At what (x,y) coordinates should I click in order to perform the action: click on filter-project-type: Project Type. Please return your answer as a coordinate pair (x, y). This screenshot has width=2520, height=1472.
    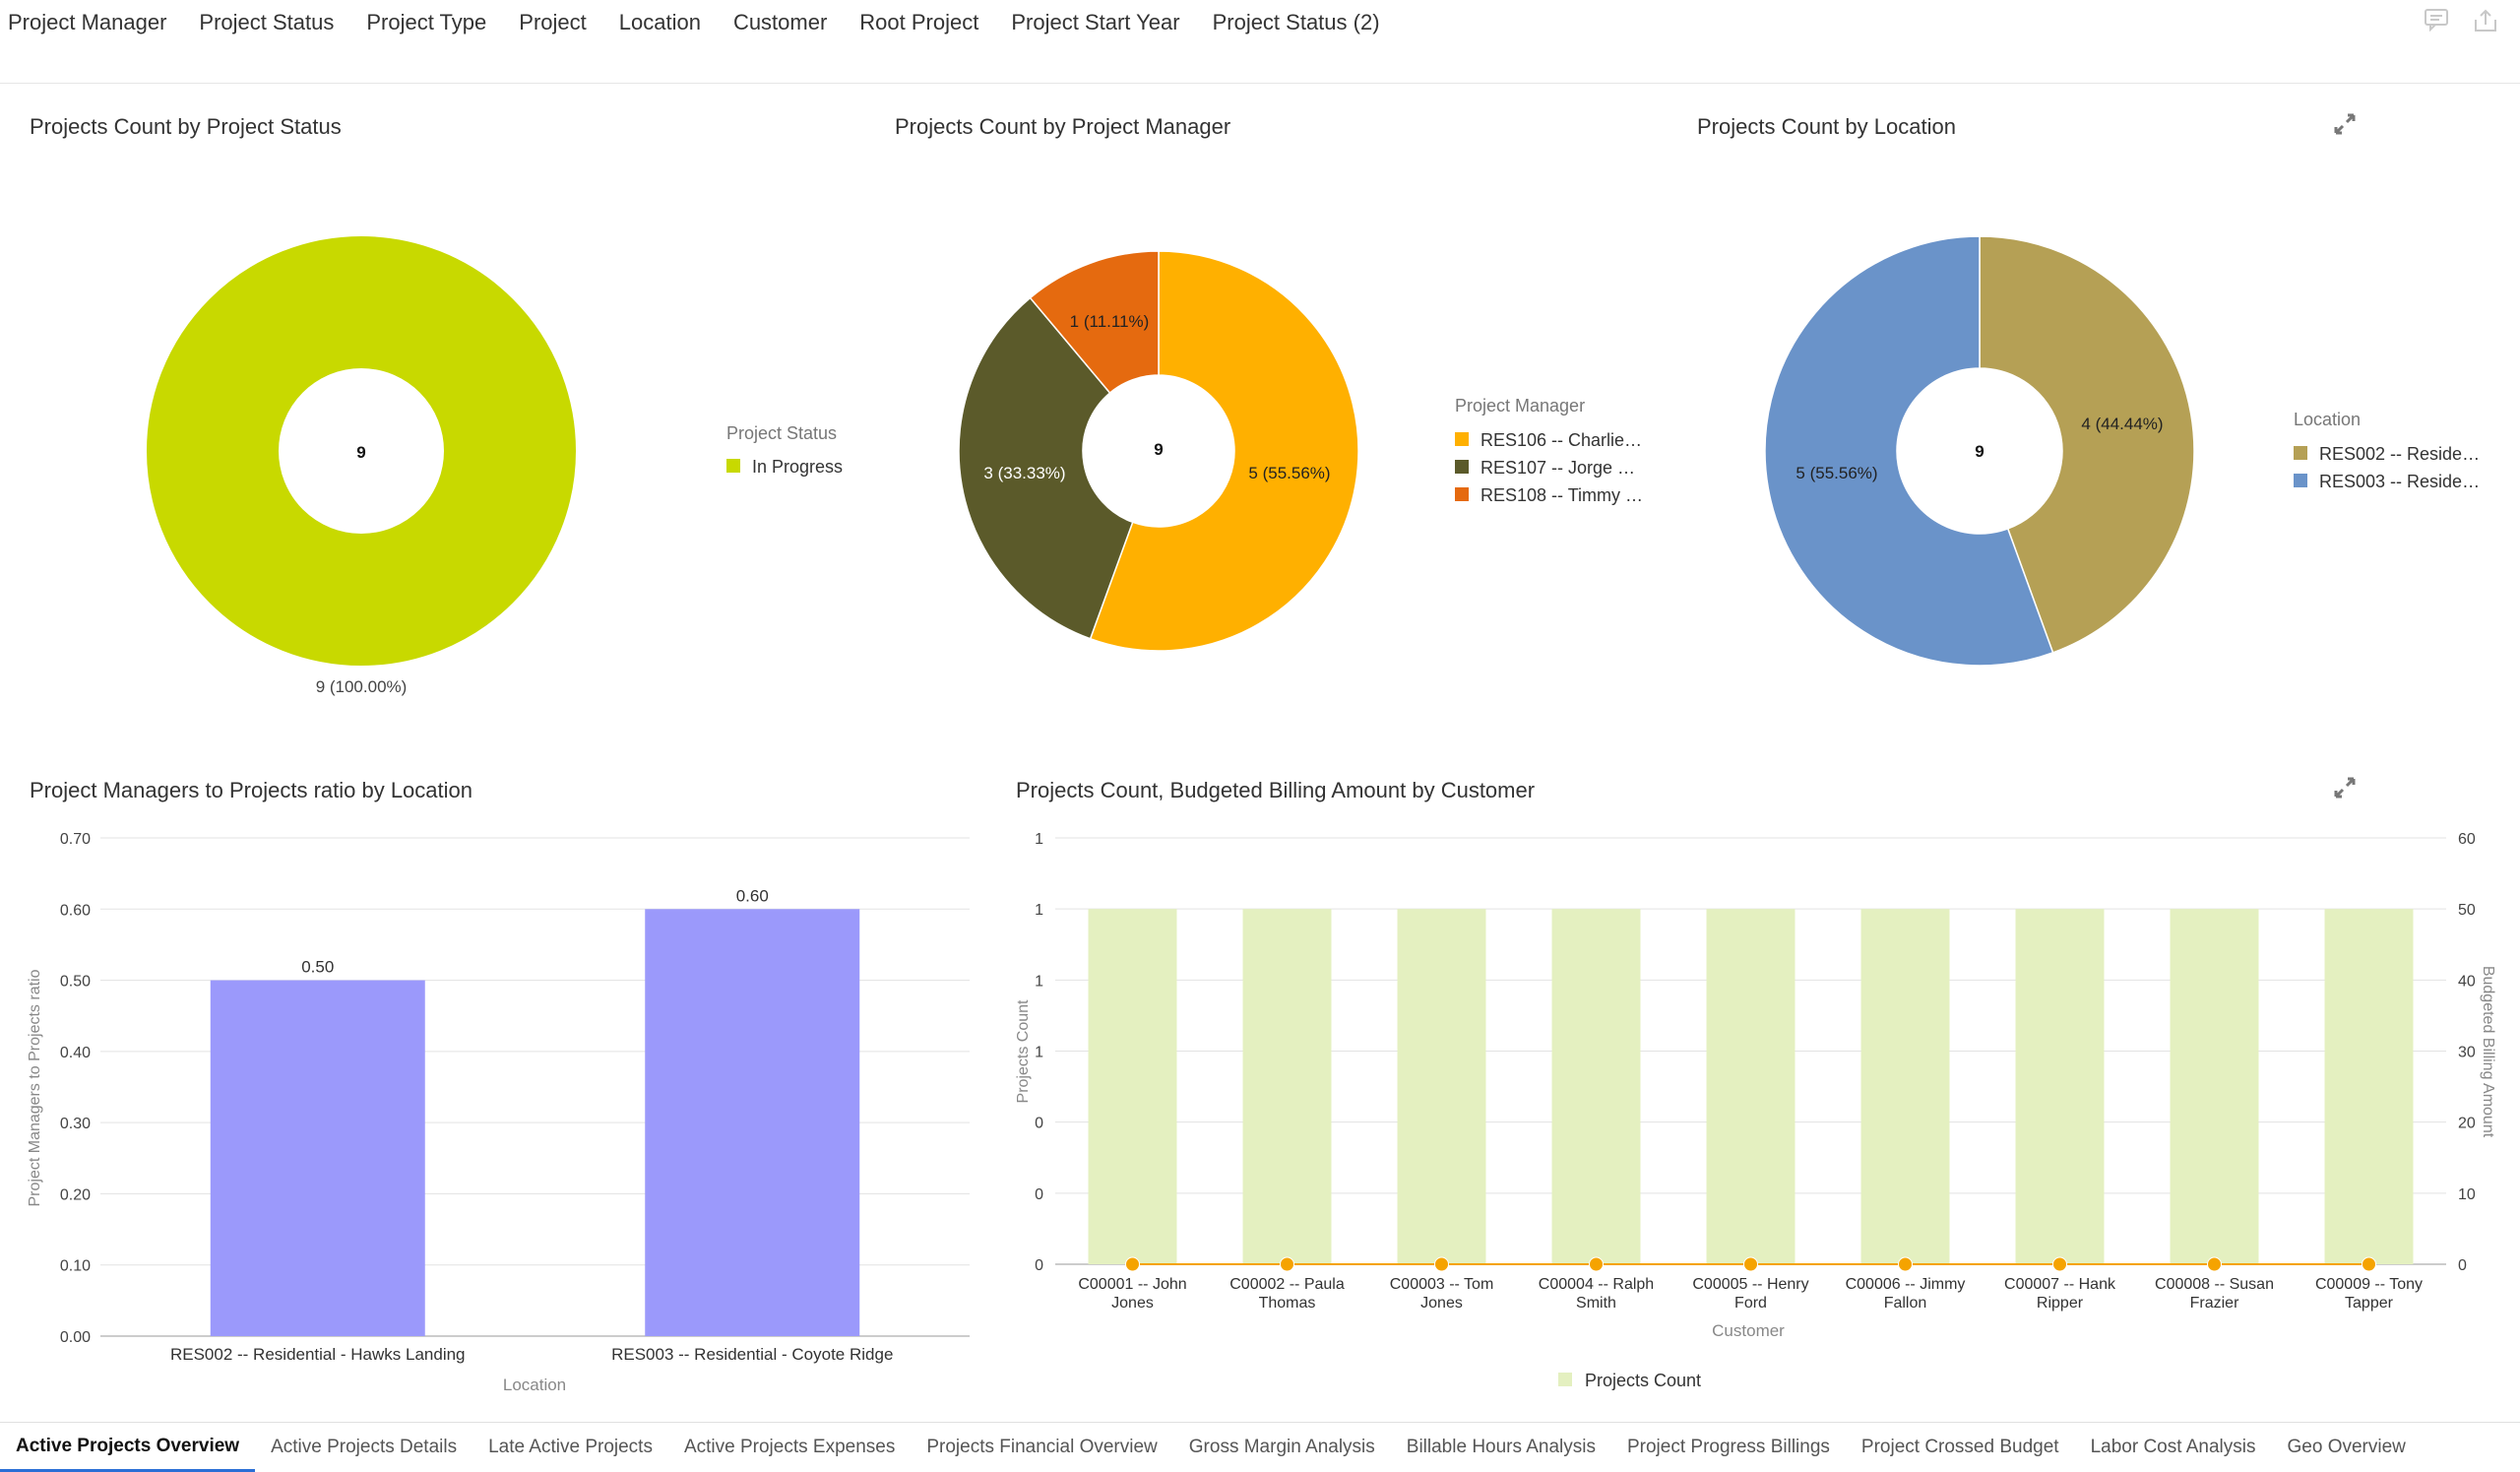
    Looking at the image, I should click on (426, 22).